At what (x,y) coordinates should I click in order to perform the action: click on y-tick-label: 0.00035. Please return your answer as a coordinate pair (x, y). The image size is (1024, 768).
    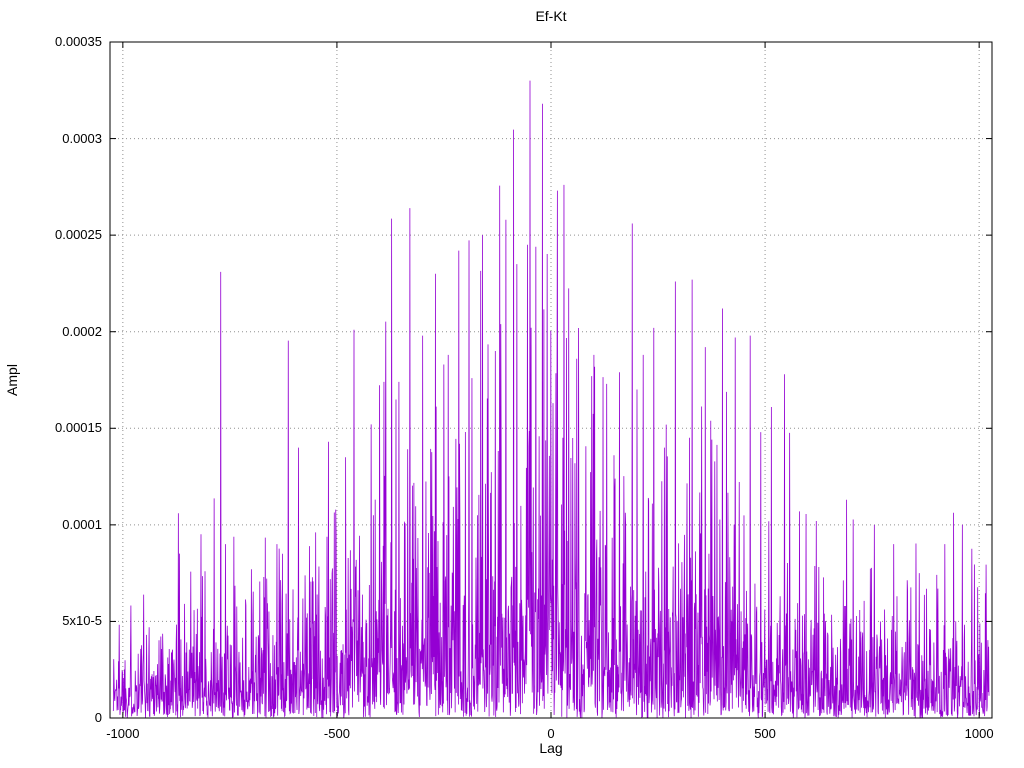
    Looking at the image, I should click on (78, 41).